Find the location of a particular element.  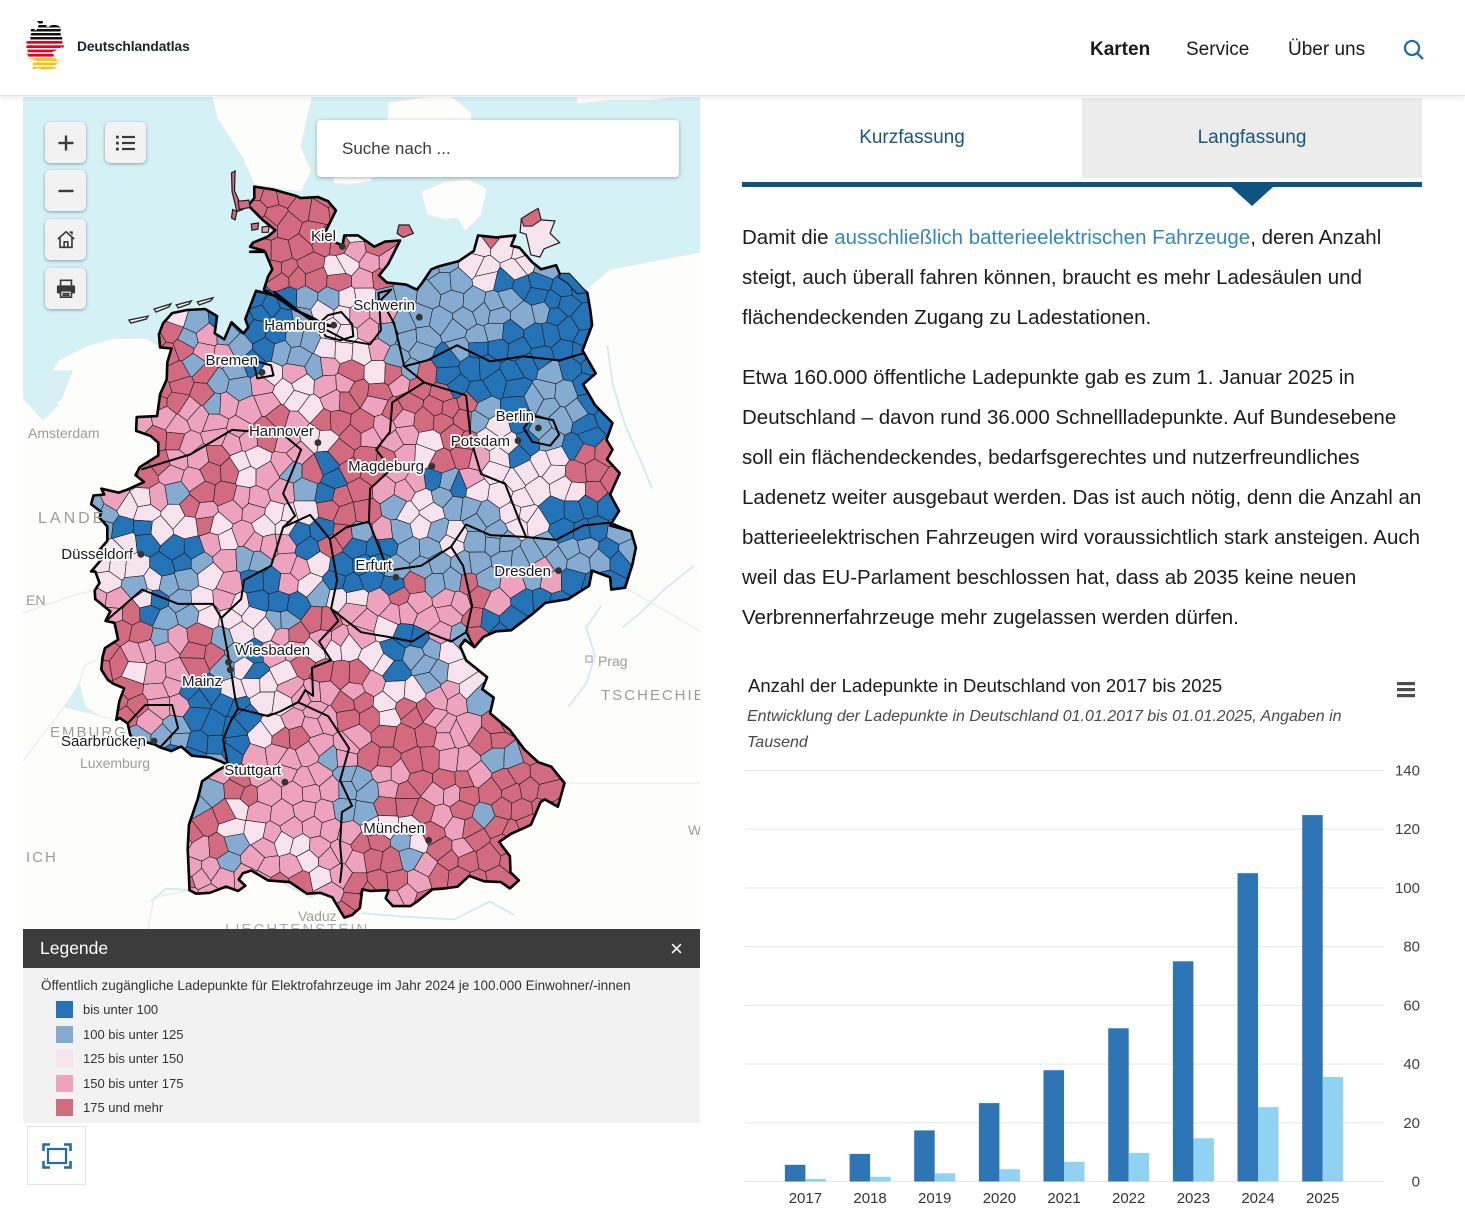

svg-text: Stuttgart is located at coordinates (253, 770).